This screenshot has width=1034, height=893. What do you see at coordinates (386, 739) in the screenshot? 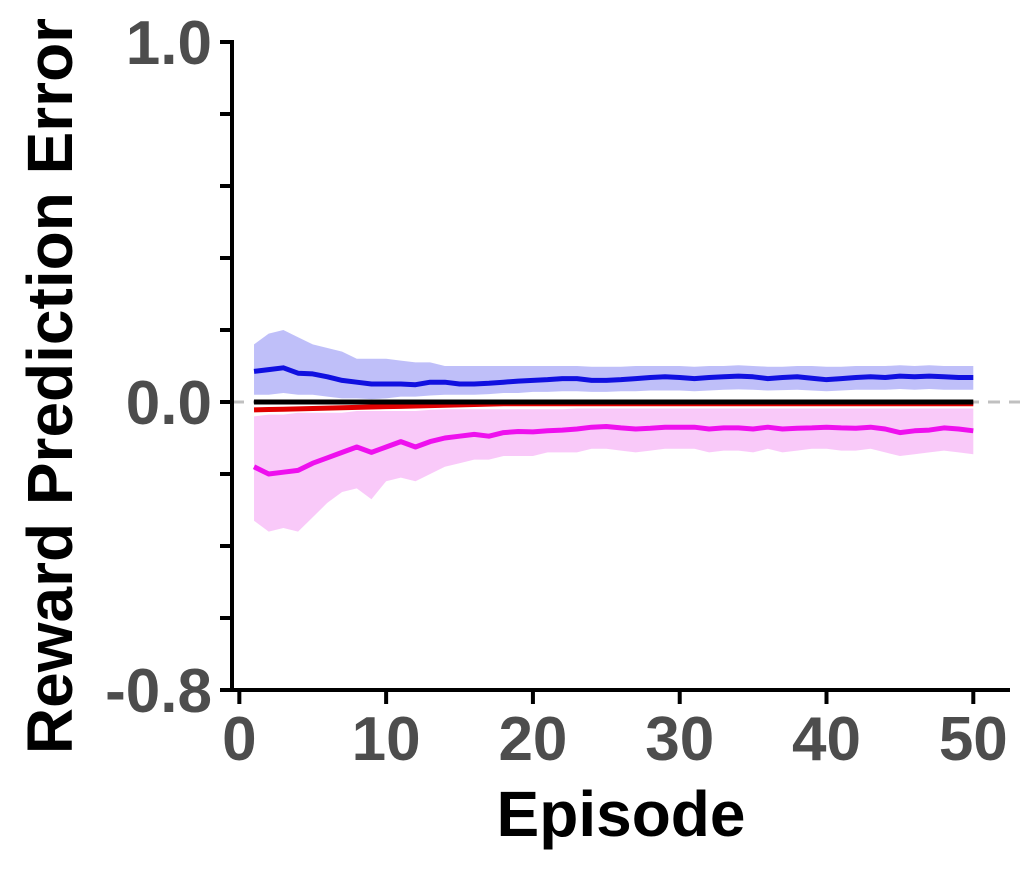
I see `x-tick-label: 10` at bounding box center [386, 739].